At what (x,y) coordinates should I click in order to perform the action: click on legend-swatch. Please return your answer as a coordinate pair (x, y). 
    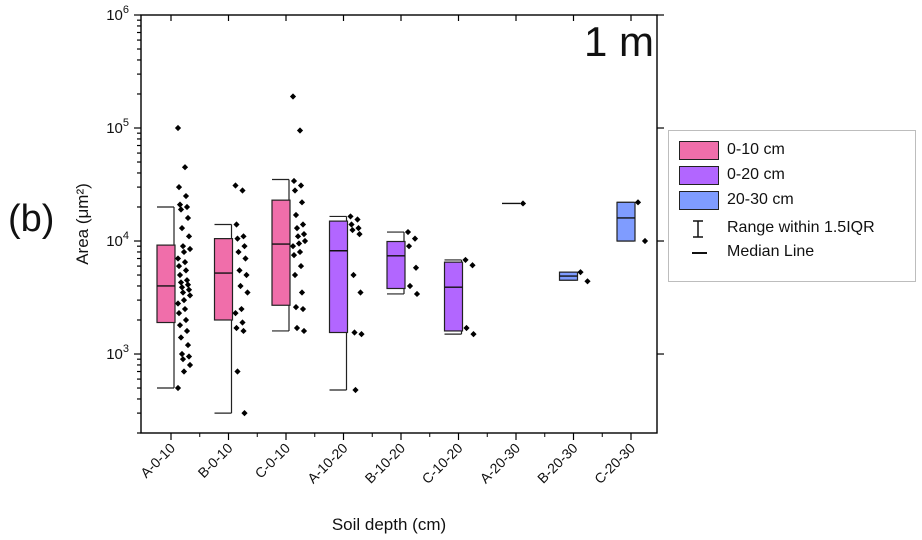
    Looking at the image, I should click on (699, 150).